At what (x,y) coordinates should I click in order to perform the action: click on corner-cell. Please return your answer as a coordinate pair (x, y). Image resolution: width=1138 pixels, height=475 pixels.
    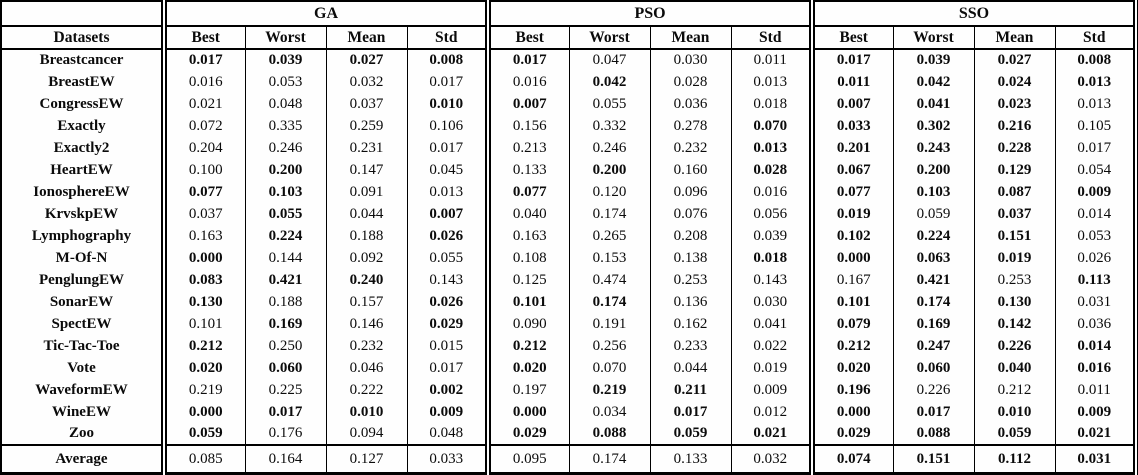
    Looking at the image, I should click on (82, 14).